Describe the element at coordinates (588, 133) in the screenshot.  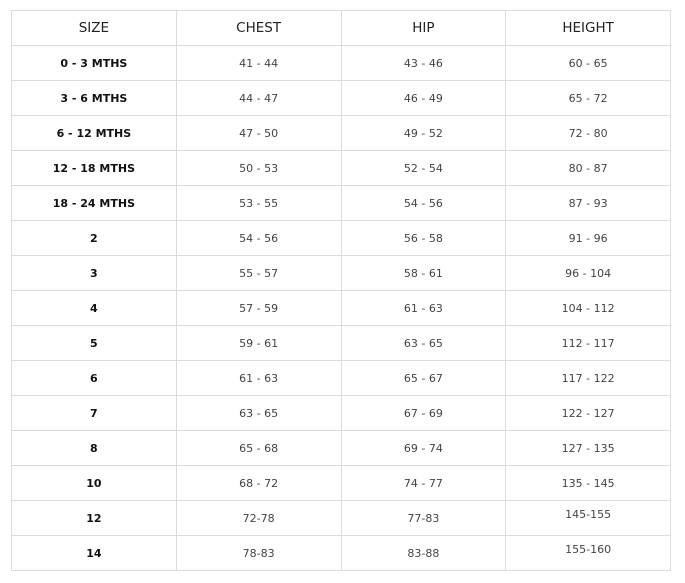
I see `height-cell: 72 - 80` at that location.